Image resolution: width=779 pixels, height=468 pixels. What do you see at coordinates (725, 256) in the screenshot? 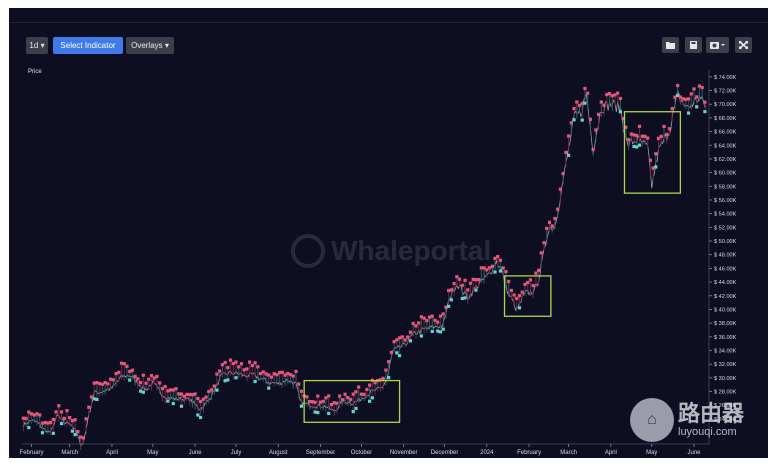
I see `y-tick-label: $ 48.00K` at bounding box center [725, 256].